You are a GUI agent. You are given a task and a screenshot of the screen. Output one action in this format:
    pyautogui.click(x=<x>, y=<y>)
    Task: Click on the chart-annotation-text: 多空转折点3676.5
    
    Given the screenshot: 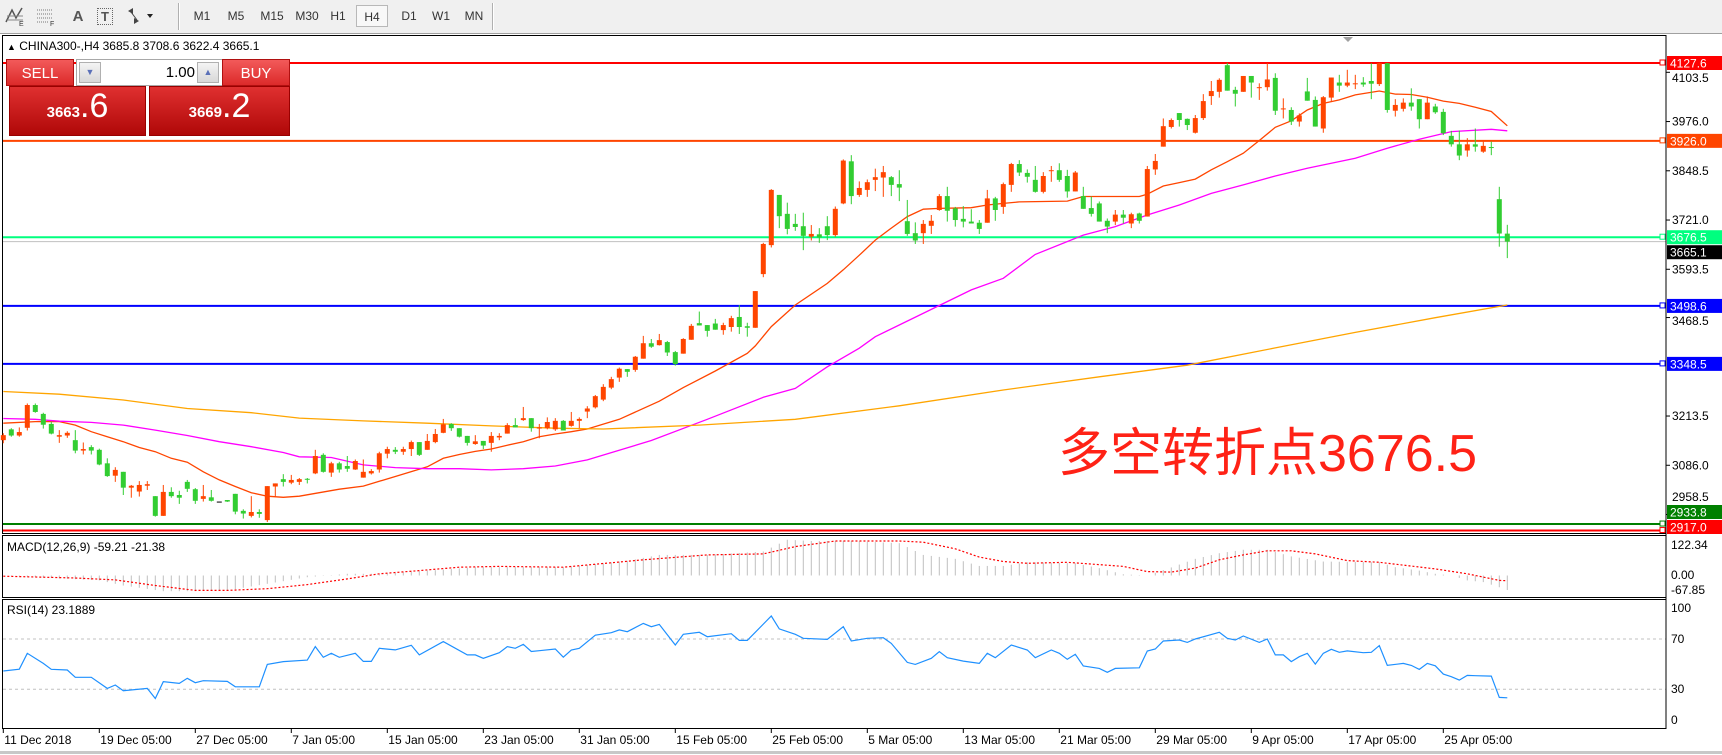 What is the action you would take?
    pyautogui.click(x=1268, y=454)
    